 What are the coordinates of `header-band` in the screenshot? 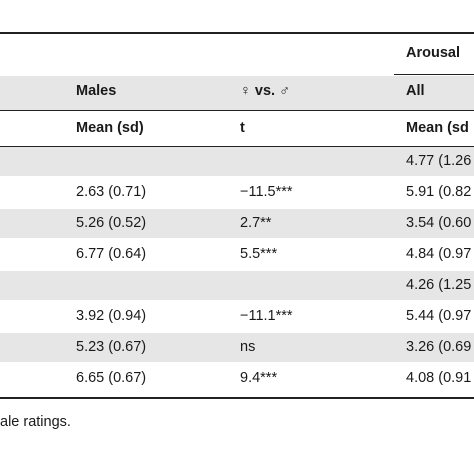 It's located at (237, 93).